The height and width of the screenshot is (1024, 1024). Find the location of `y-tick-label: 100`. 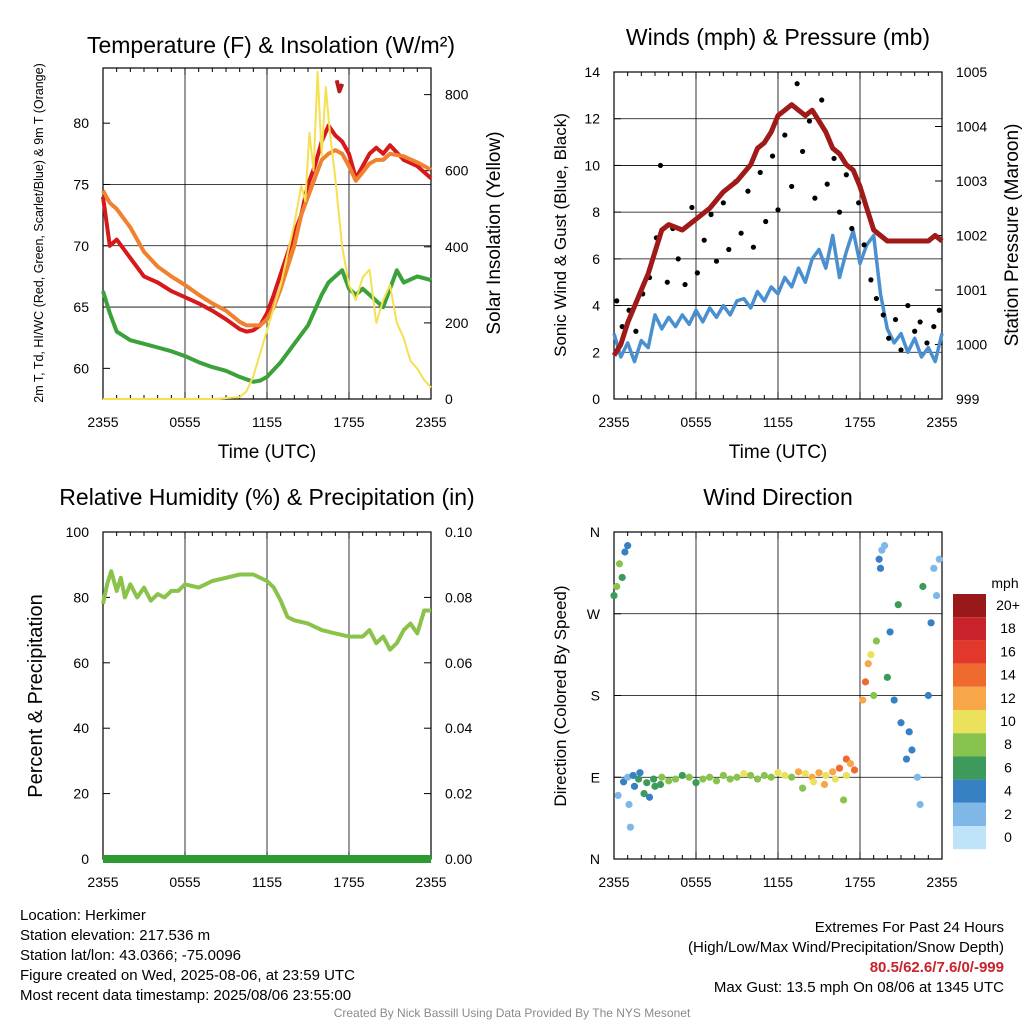

y-tick-label: 100 is located at coordinates (78, 532).